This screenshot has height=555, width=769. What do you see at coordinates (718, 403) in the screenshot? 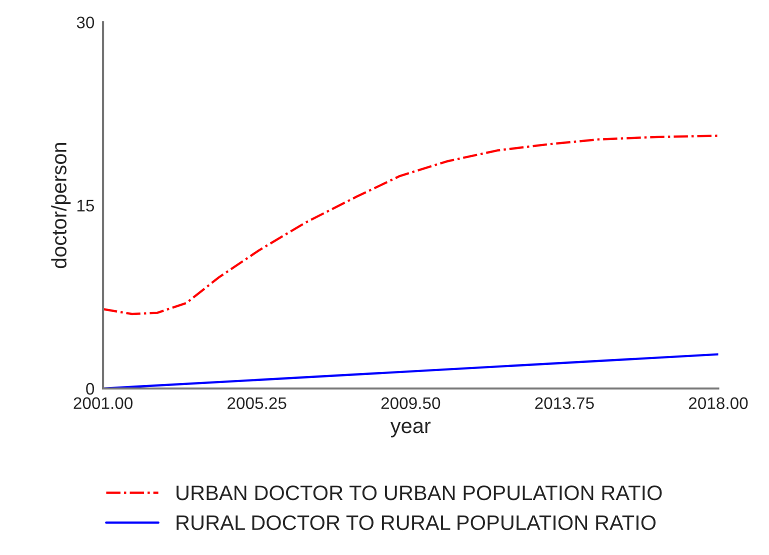
I see `x-tick-label: 2018.00` at bounding box center [718, 403].